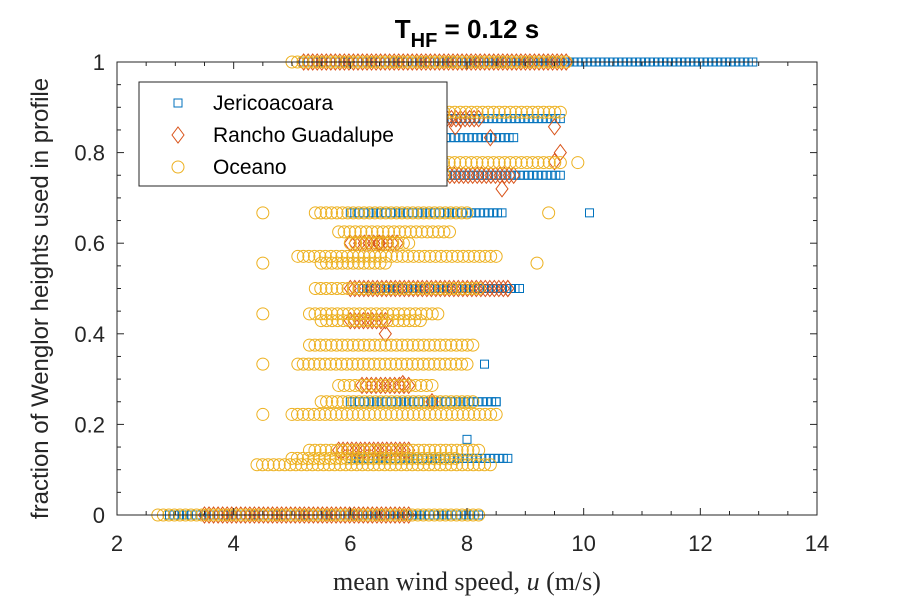  What do you see at coordinates (250, 167) in the screenshot?
I see `legend-entry-label: Oceano` at bounding box center [250, 167].